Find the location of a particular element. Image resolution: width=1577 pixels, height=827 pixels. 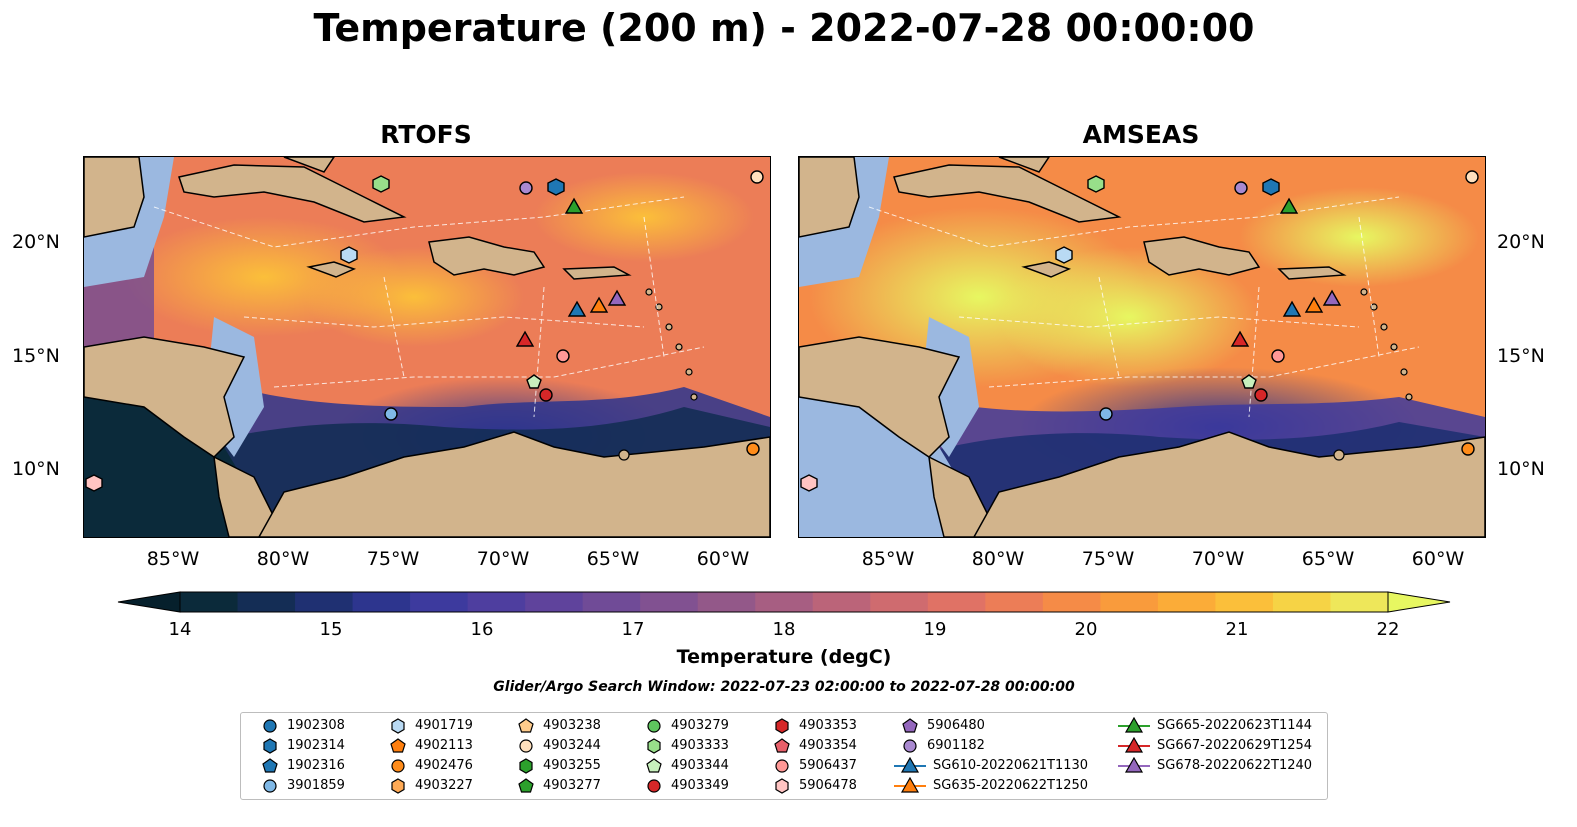

legend-item-label: SG635-20220622T1250 is located at coordinates (1011, 785).